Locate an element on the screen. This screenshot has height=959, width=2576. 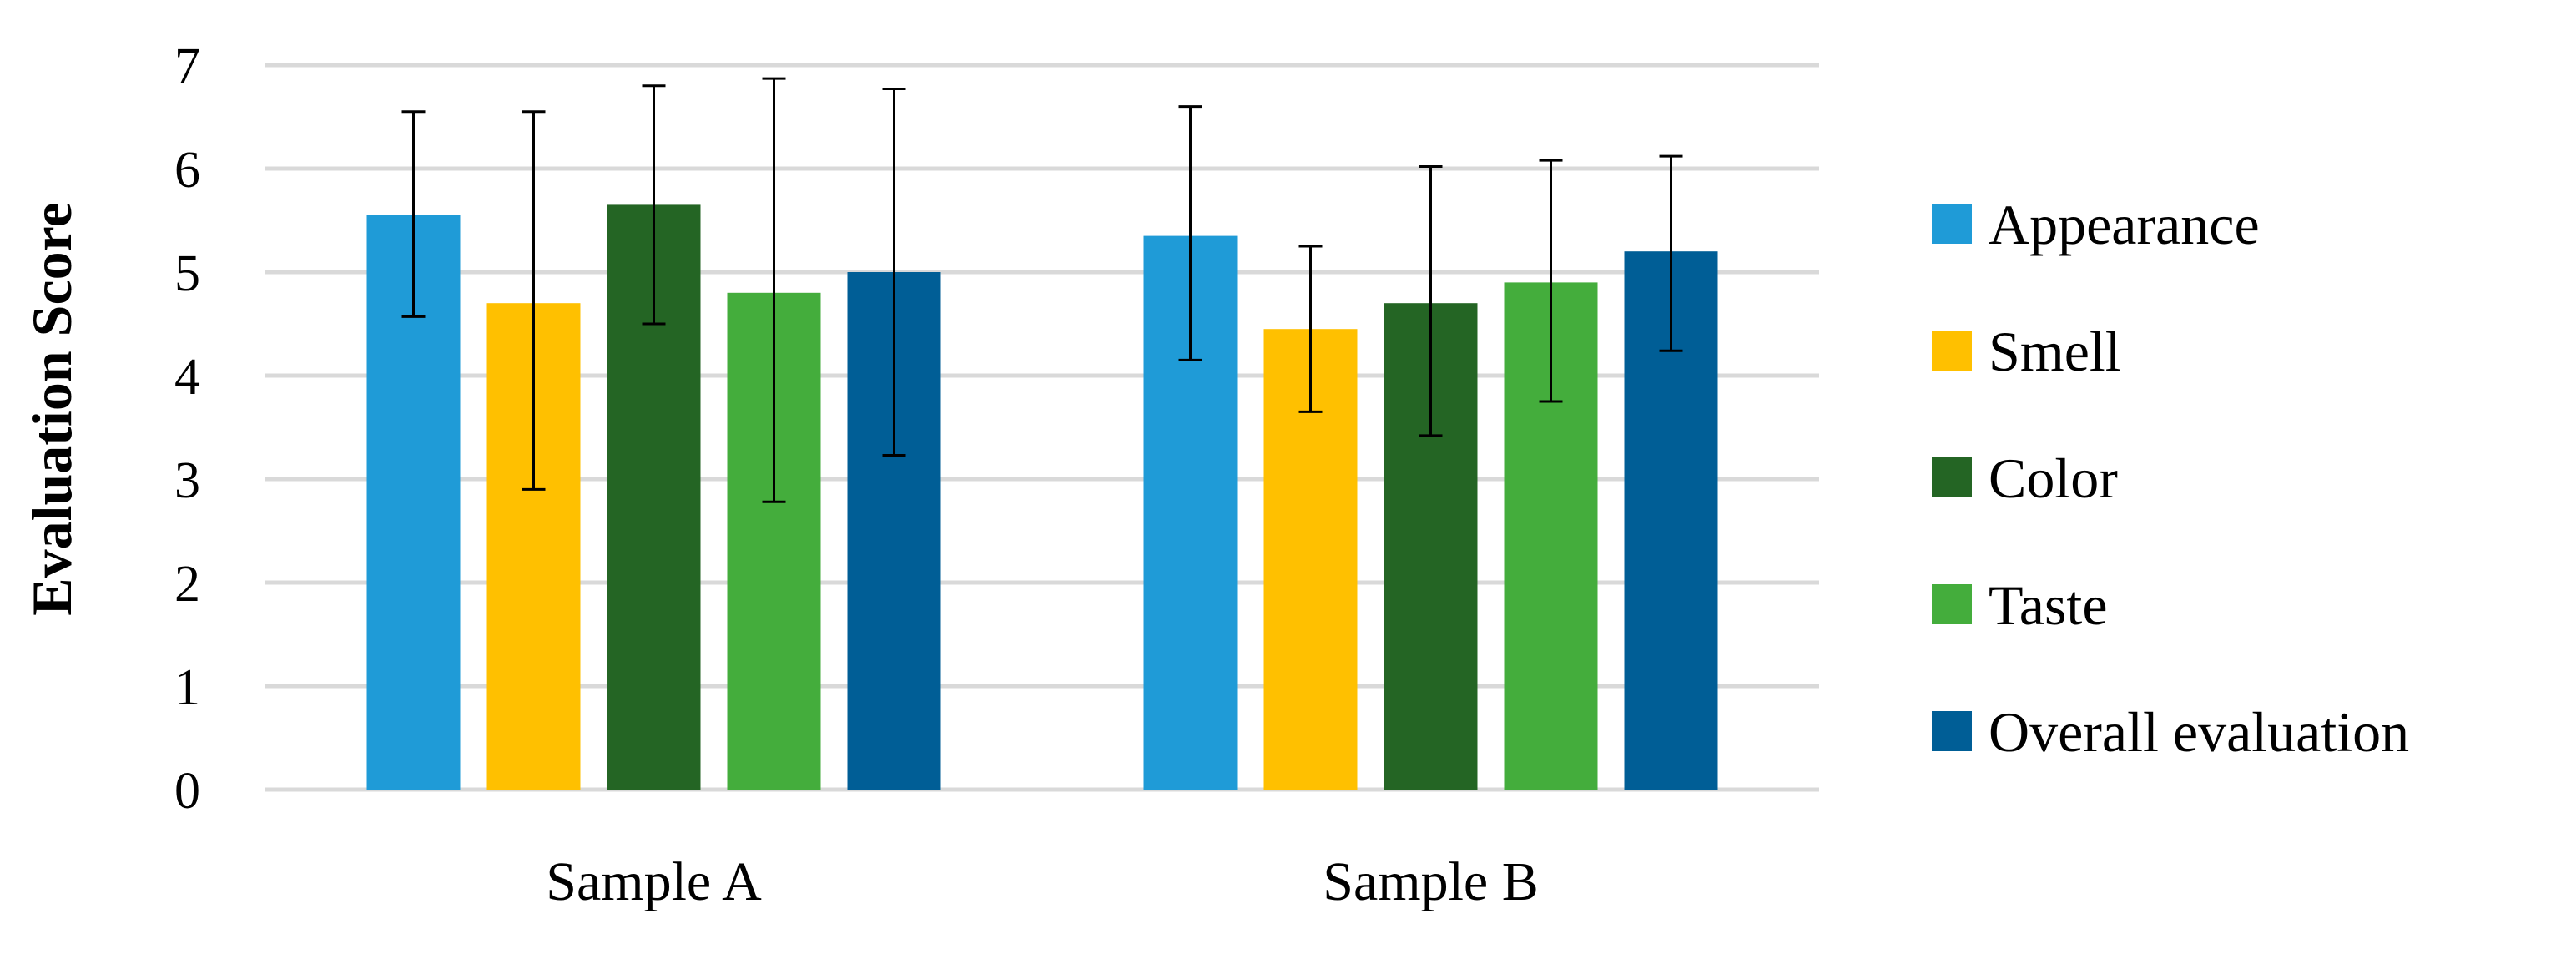
legend-label: Overall evaluation is located at coordinates (2199, 732).